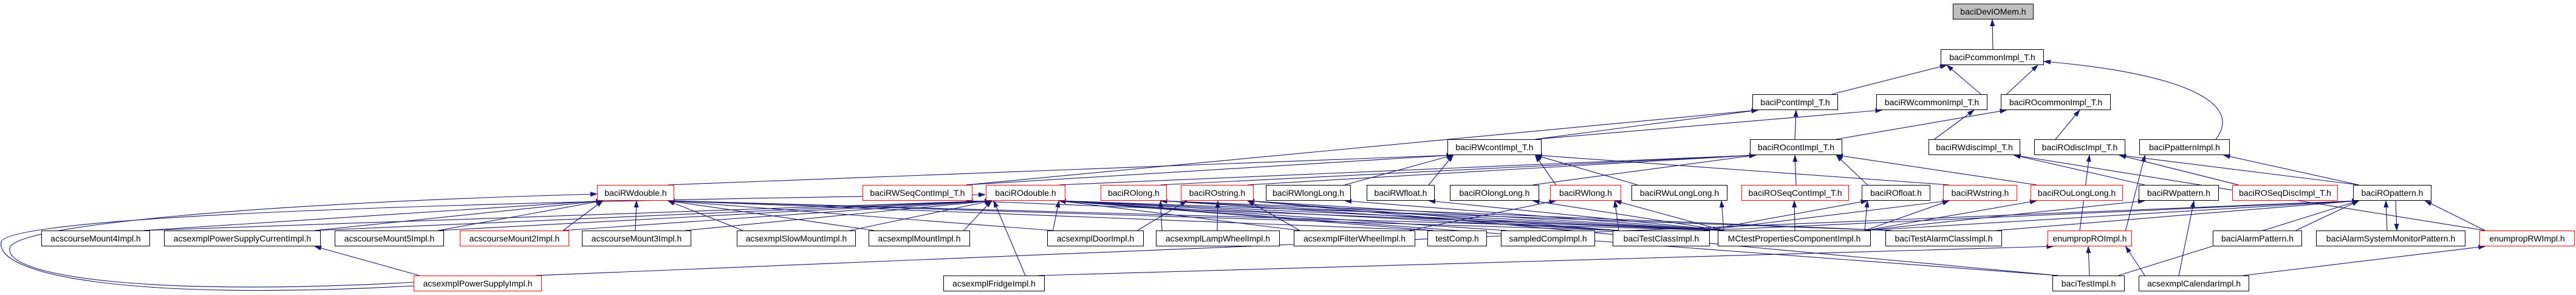 The width and height of the screenshot is (2576, 295). I want to click on edge-enumRW-to-roPattern, so click(2454, 215).